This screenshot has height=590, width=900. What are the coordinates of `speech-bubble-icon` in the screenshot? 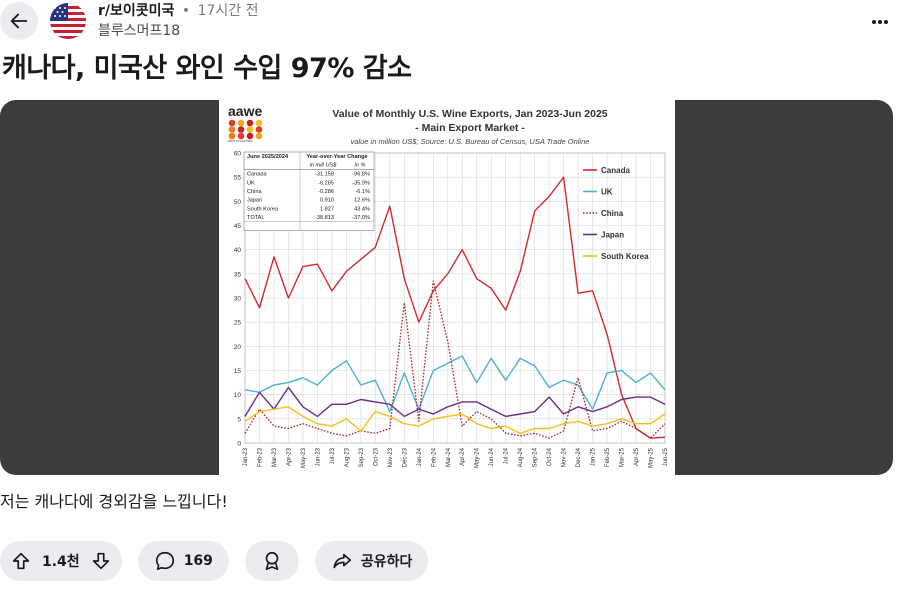 It's located at (164, 561).